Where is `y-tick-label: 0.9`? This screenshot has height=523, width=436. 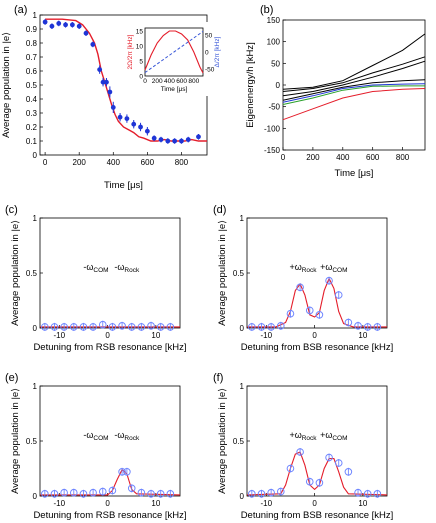 y-tick-label: 0.9 is located at coordinates (32, 29).